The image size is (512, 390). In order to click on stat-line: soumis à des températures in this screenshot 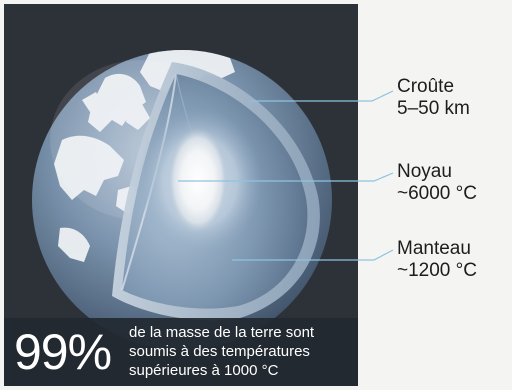, I will do `click(219, 351)`.